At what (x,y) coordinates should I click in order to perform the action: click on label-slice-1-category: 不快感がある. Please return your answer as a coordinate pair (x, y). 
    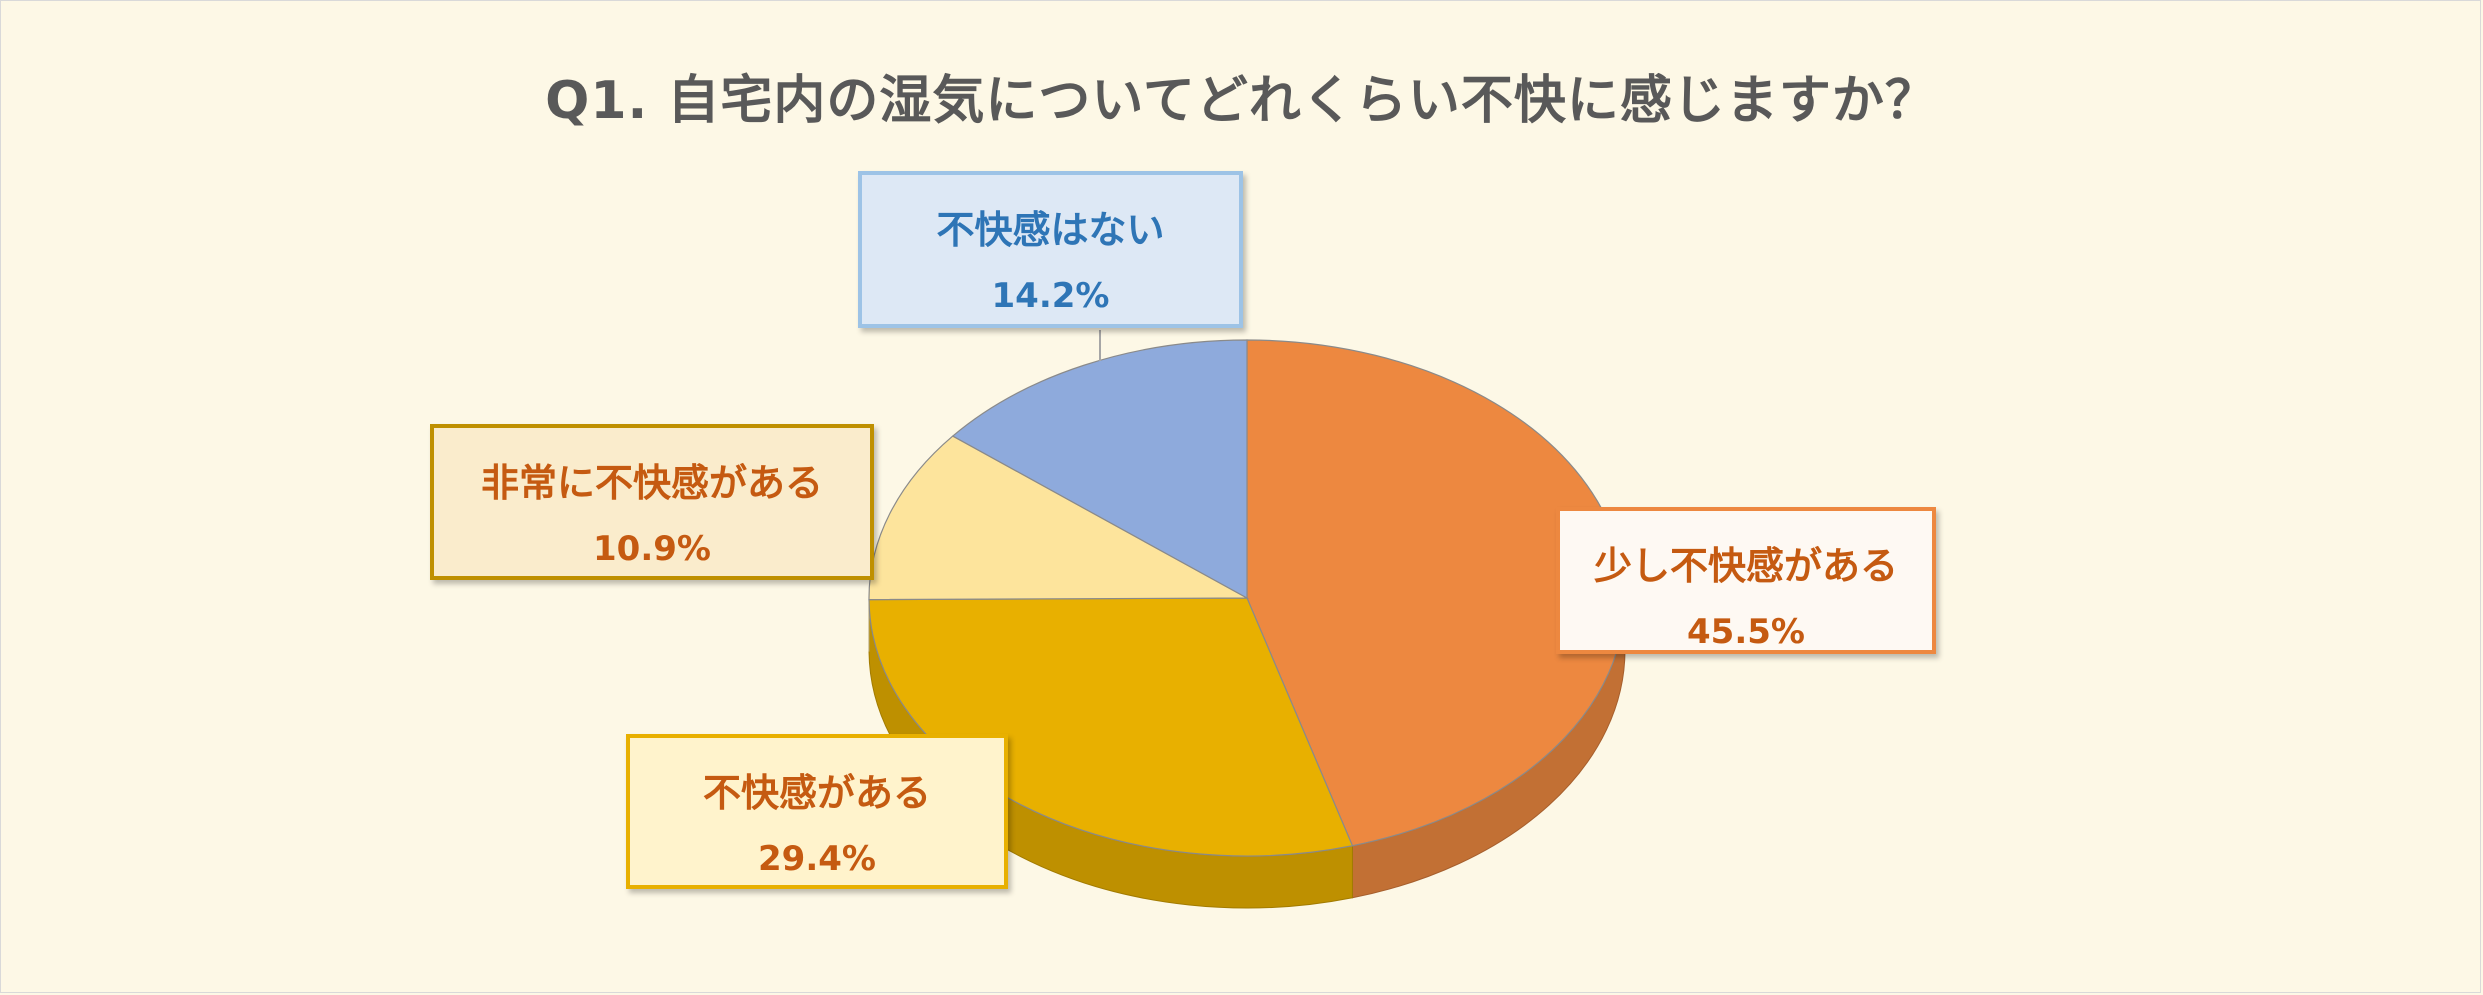
    Looking at the image, I should click on (816, 793).